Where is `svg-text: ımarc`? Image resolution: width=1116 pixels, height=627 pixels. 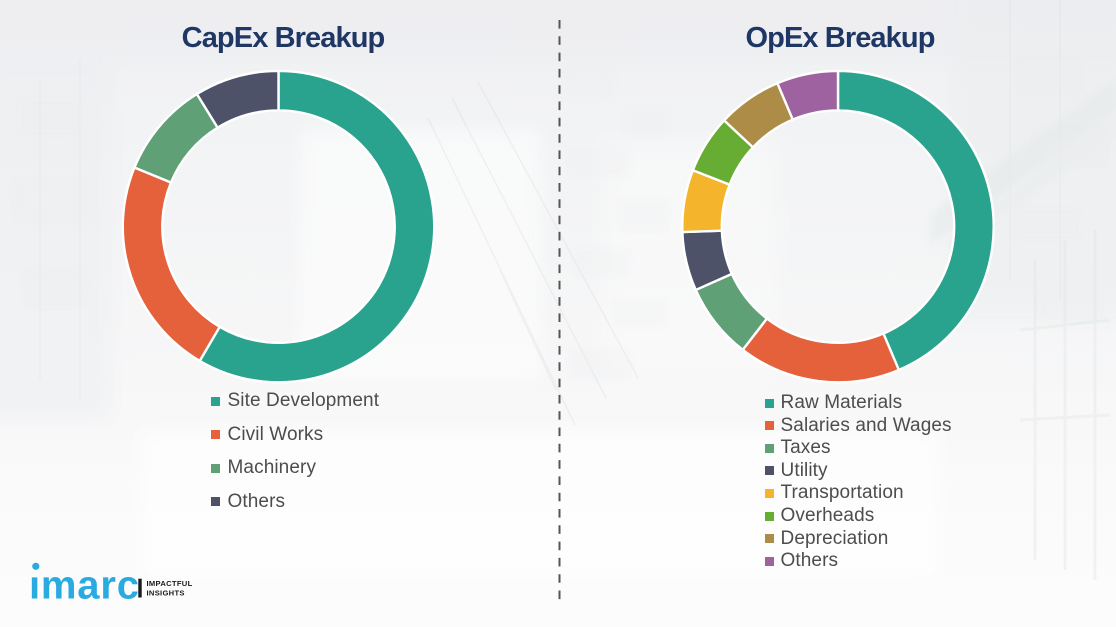
svg-text: ımarc is located at coordinates (84, 586).